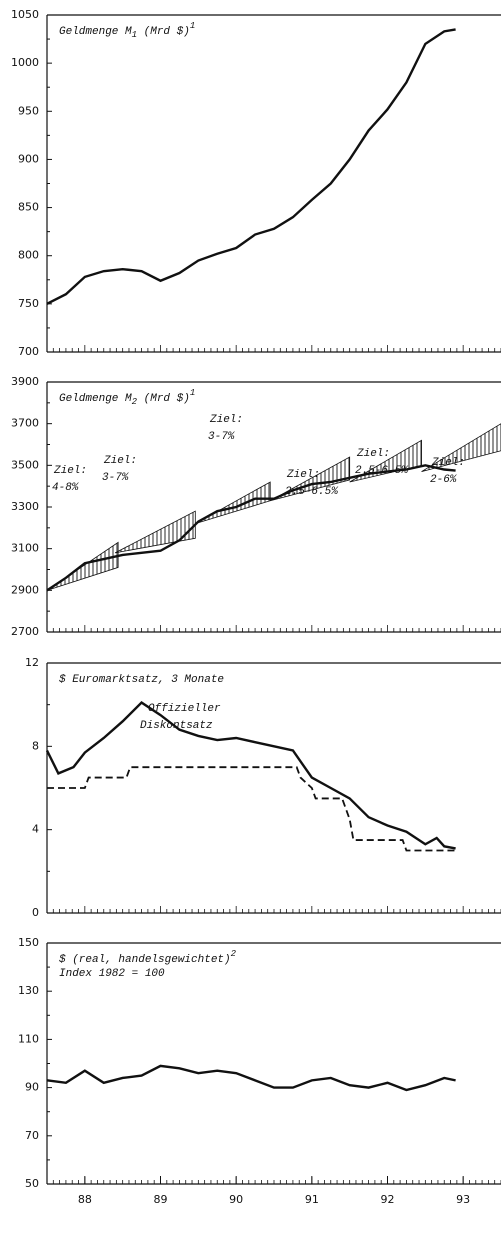  I want to click on panel-title: Geldmenge M2 (Mrd $)1, so click(127, 397).